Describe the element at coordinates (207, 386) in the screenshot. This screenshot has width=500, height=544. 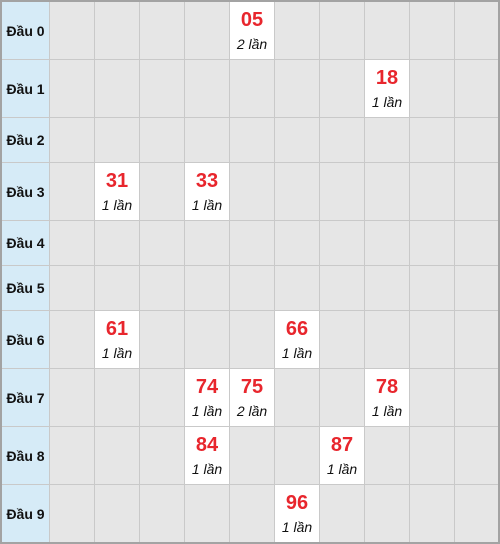
I see `hit-number: 74` at that location.